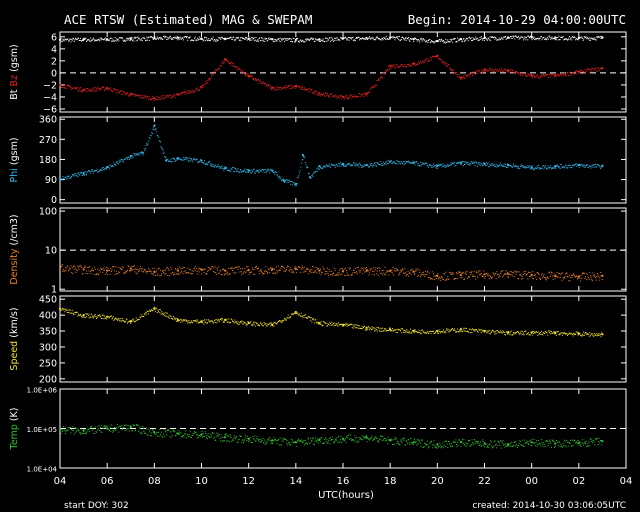  Describe the element at coordinates (390, 65) in the screenshot. I see `data-point` at that location.